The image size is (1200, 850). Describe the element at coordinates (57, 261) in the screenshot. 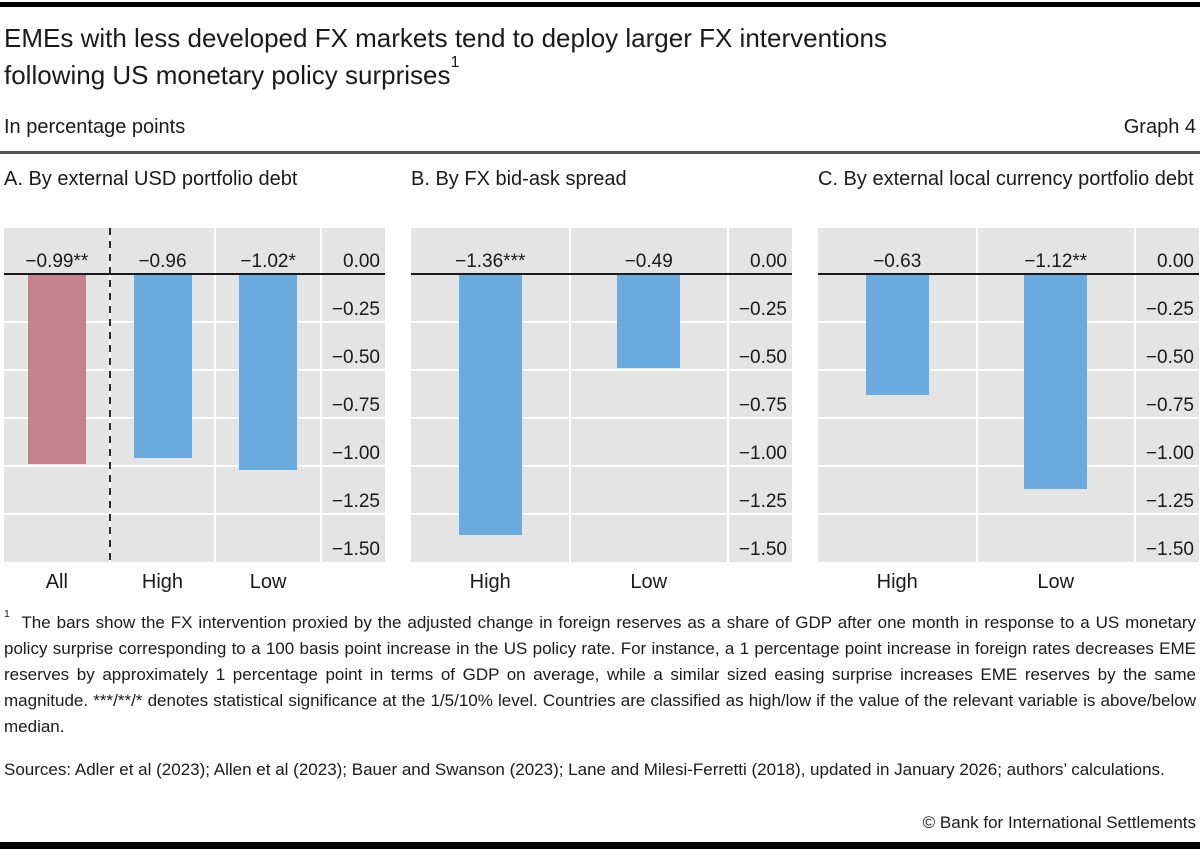

I see `bar-value-label: −0.99**` at that location.